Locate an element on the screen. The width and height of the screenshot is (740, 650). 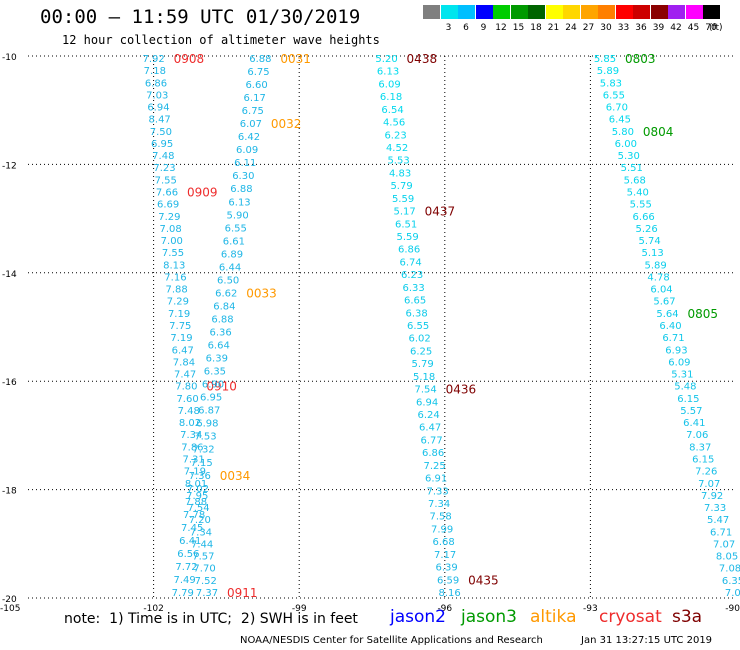
wave-height-value: 5.31 is located at coordinates (682, 375).